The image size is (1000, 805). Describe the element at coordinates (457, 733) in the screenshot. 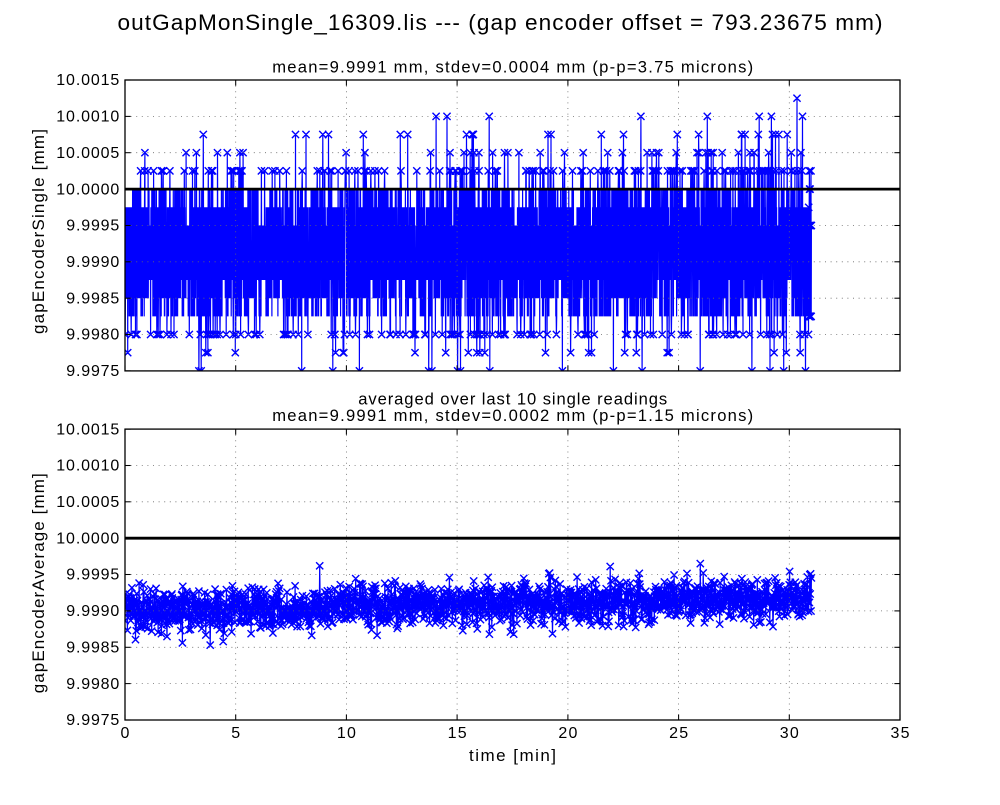

I see `svg-text: 15` at that location.